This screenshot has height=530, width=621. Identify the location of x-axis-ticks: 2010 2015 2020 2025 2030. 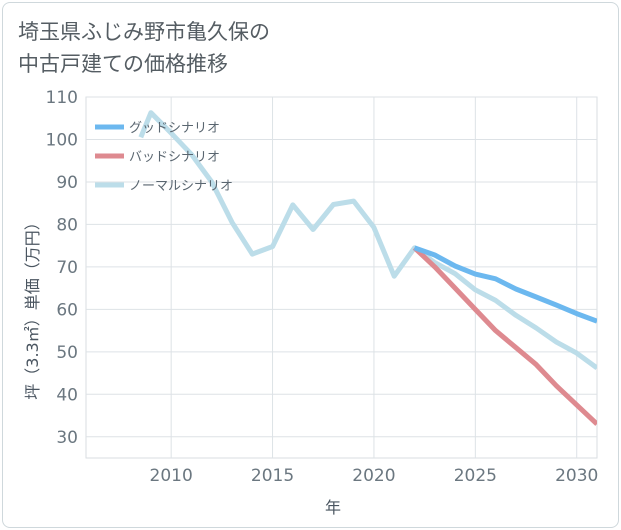
(374, 476).